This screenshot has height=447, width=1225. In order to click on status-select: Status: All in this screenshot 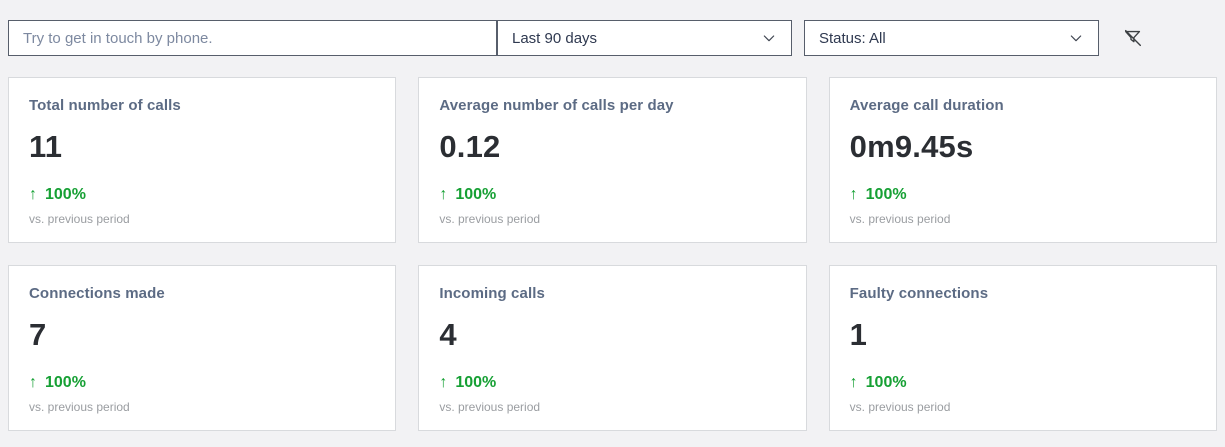, I will do `click(951, 38)`.